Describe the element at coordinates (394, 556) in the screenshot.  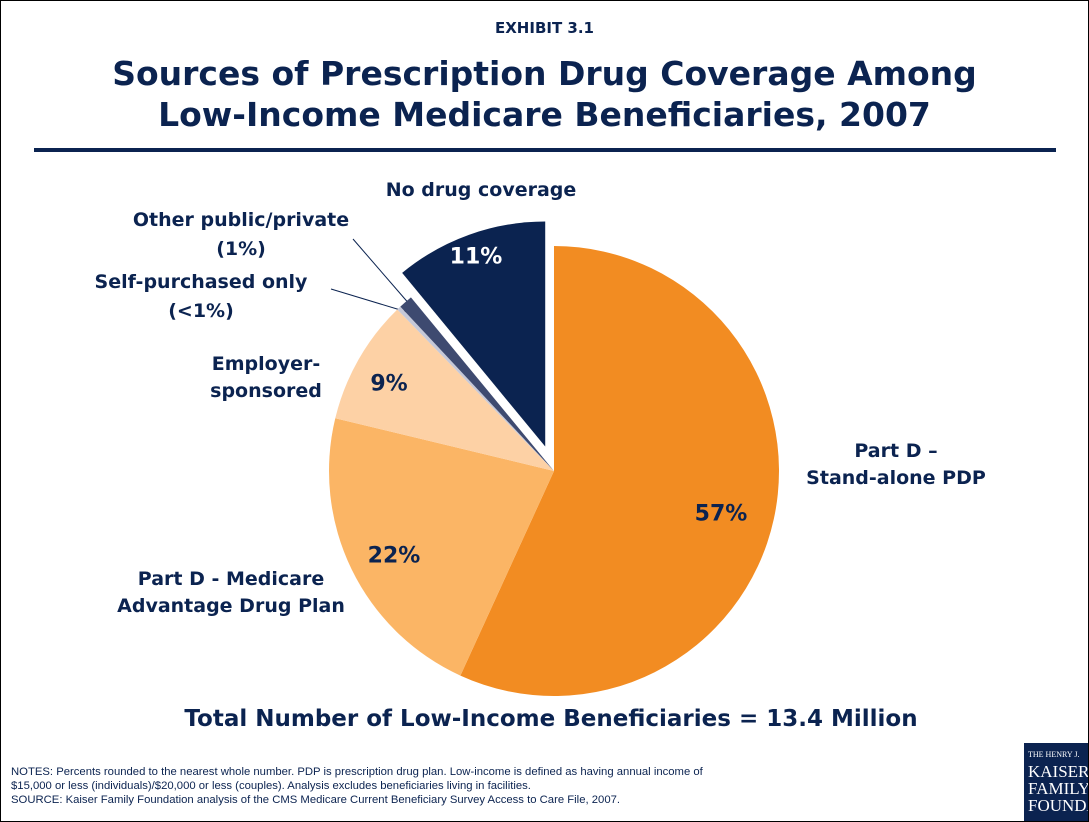
I see `data-label: 22%` at that location.